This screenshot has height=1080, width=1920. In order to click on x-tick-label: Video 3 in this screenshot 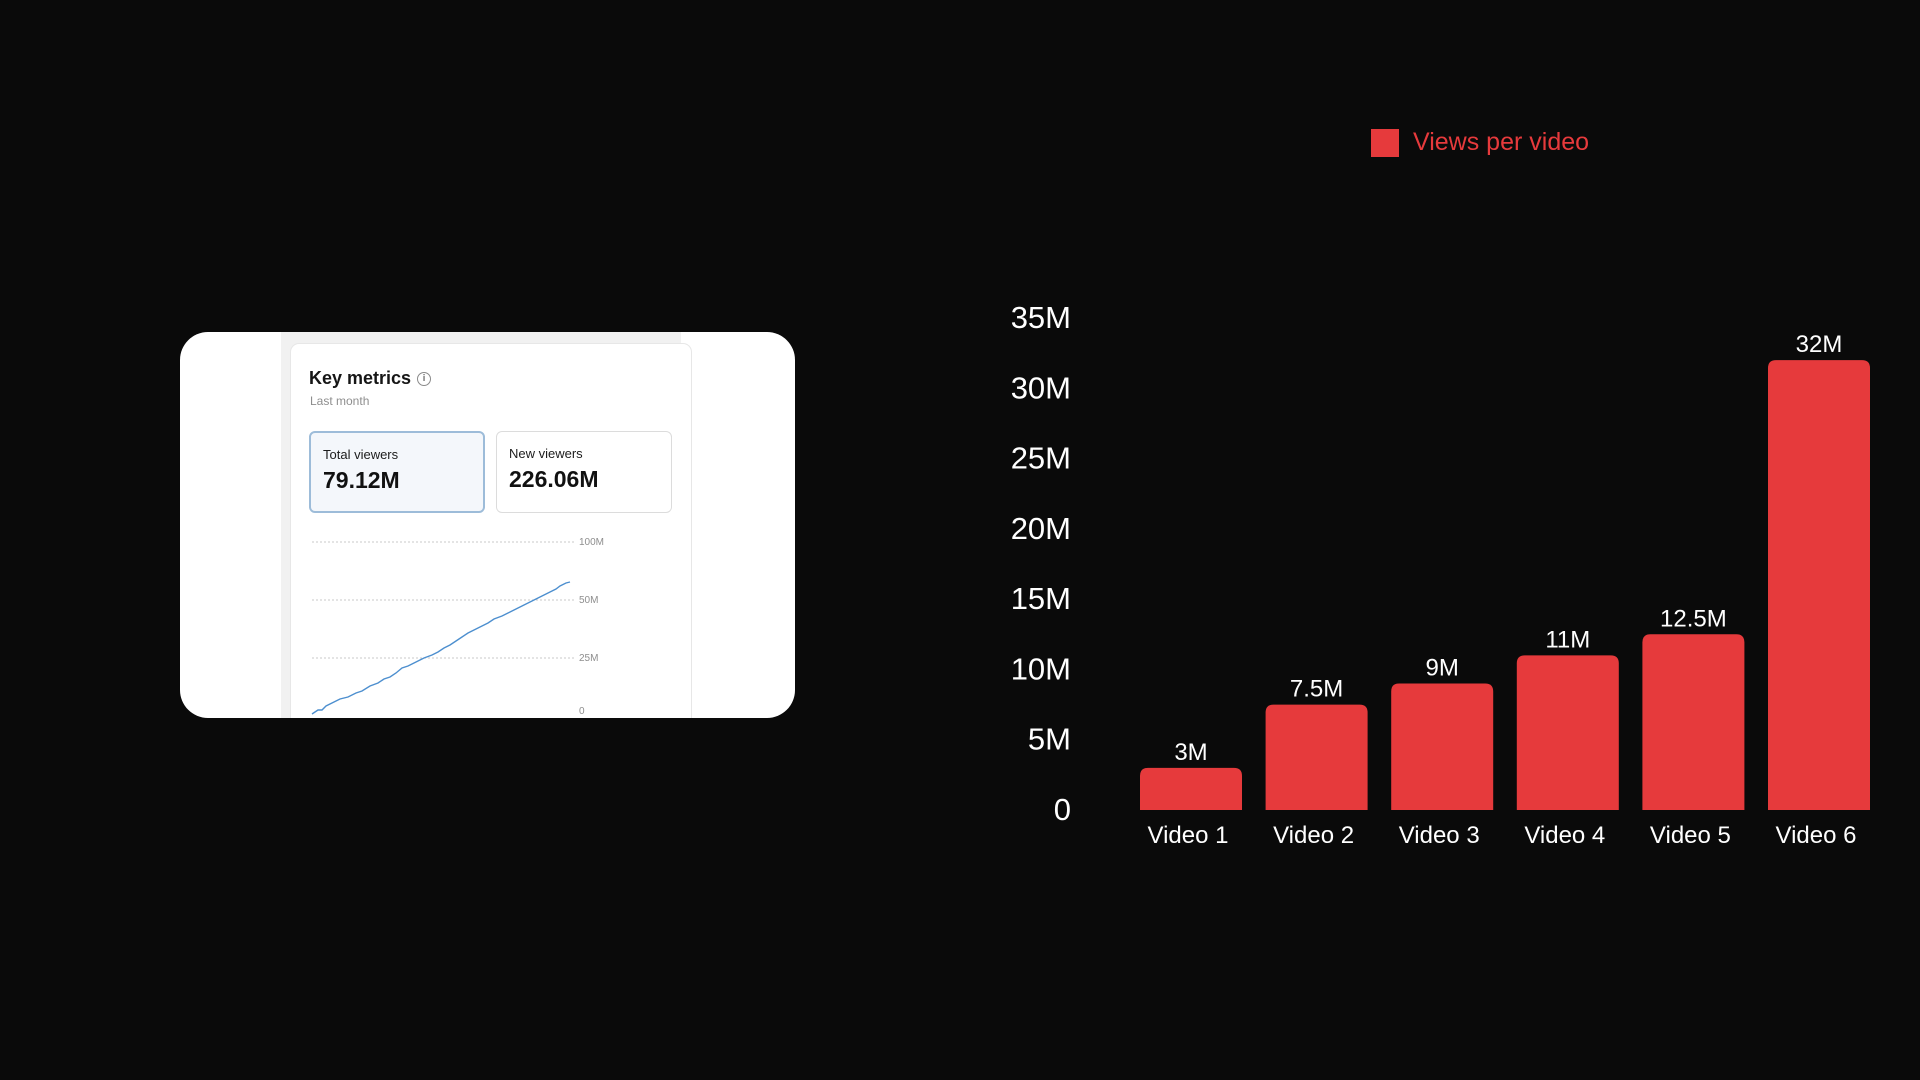, I will do `click(1439, 835)`.